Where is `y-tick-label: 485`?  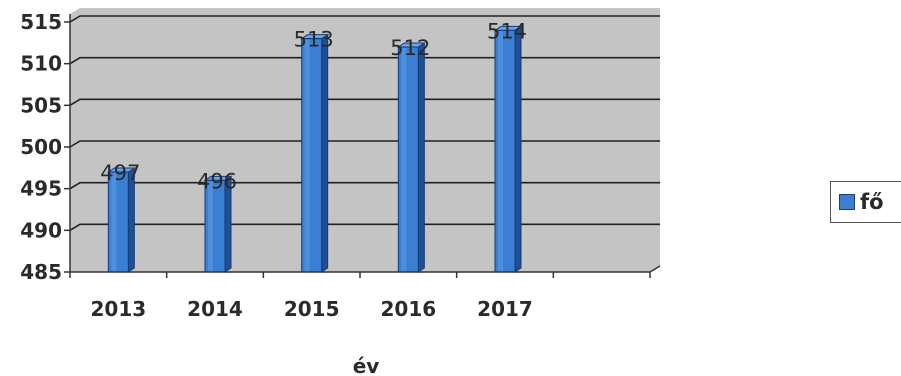 y-tick-label: 485 is located at coordinates (41, 272).